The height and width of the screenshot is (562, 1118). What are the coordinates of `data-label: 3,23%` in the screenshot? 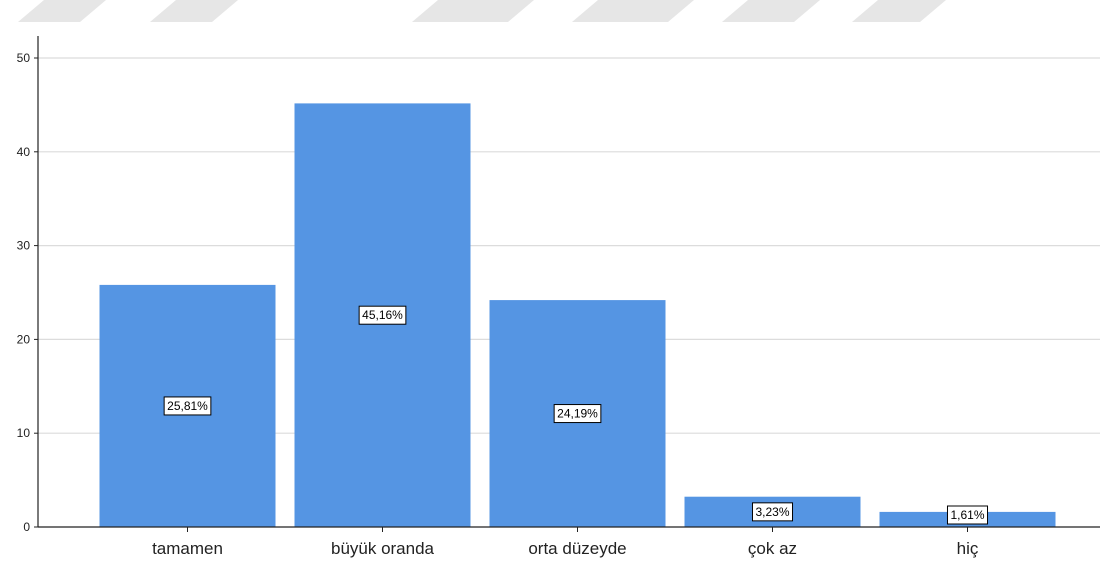 It's located at (772, 512).